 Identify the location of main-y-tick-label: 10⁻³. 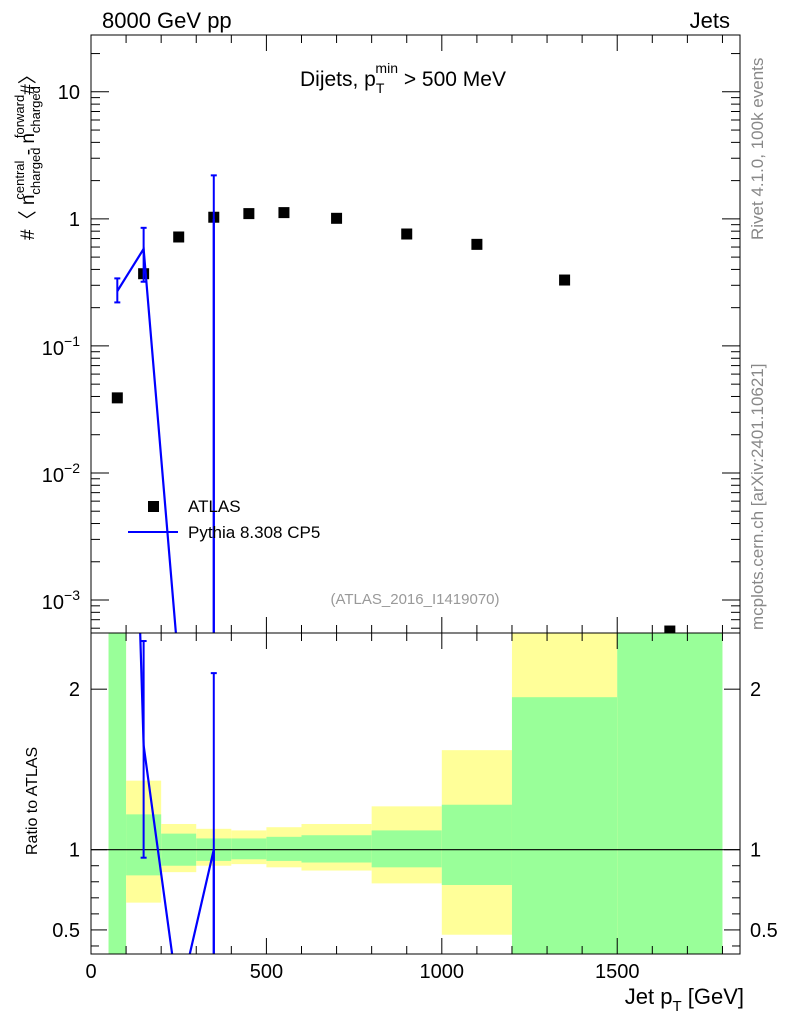
(61, 600).